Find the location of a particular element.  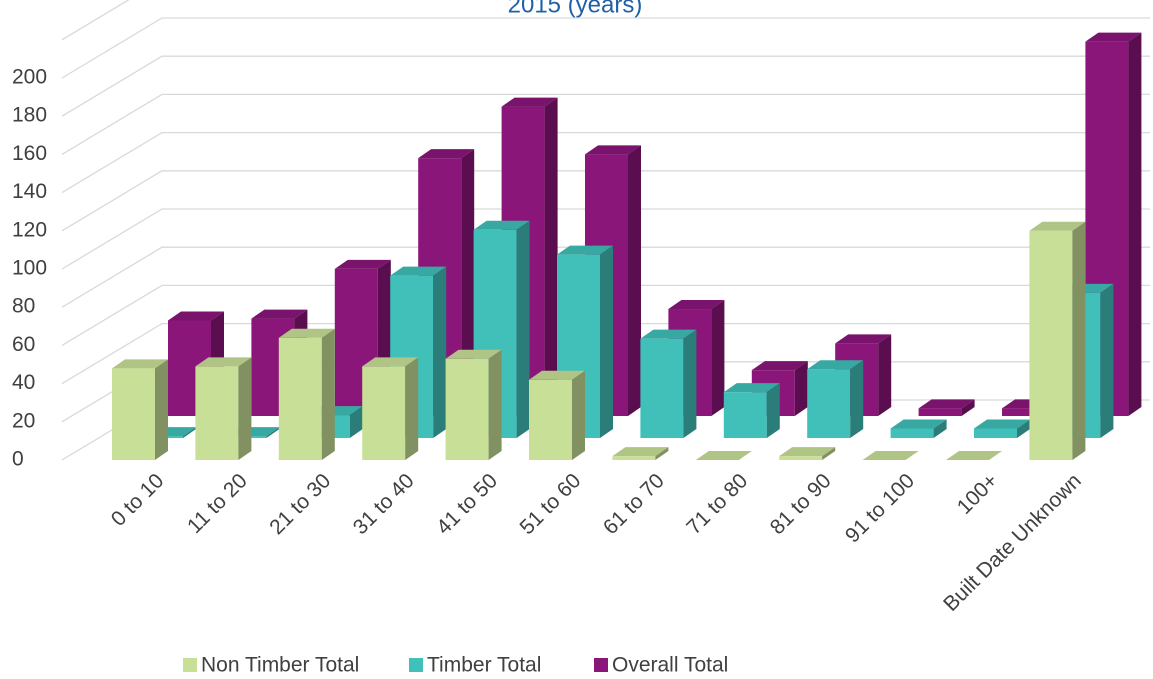

y-tick-label: 140 is located at coordinates (29, 191).